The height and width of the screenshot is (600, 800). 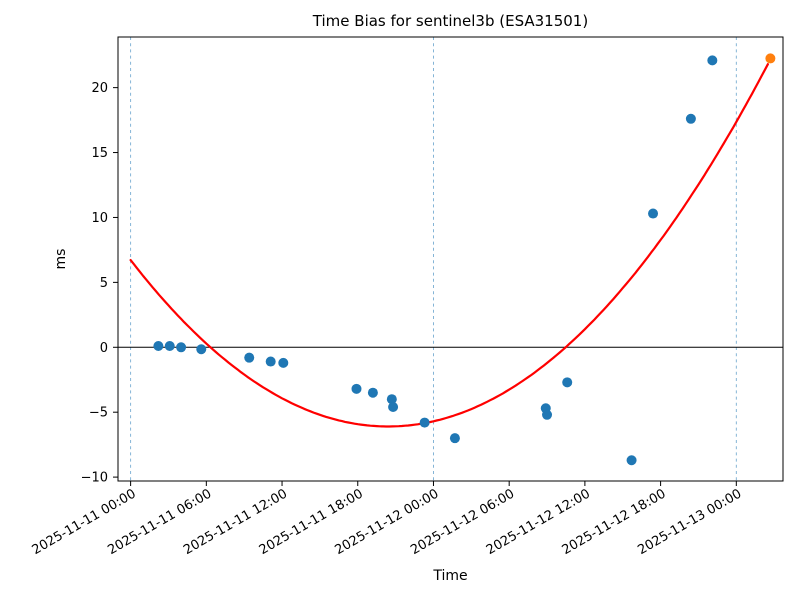 I want to click on x-axis-label: Time, so click(x=450, y=576).